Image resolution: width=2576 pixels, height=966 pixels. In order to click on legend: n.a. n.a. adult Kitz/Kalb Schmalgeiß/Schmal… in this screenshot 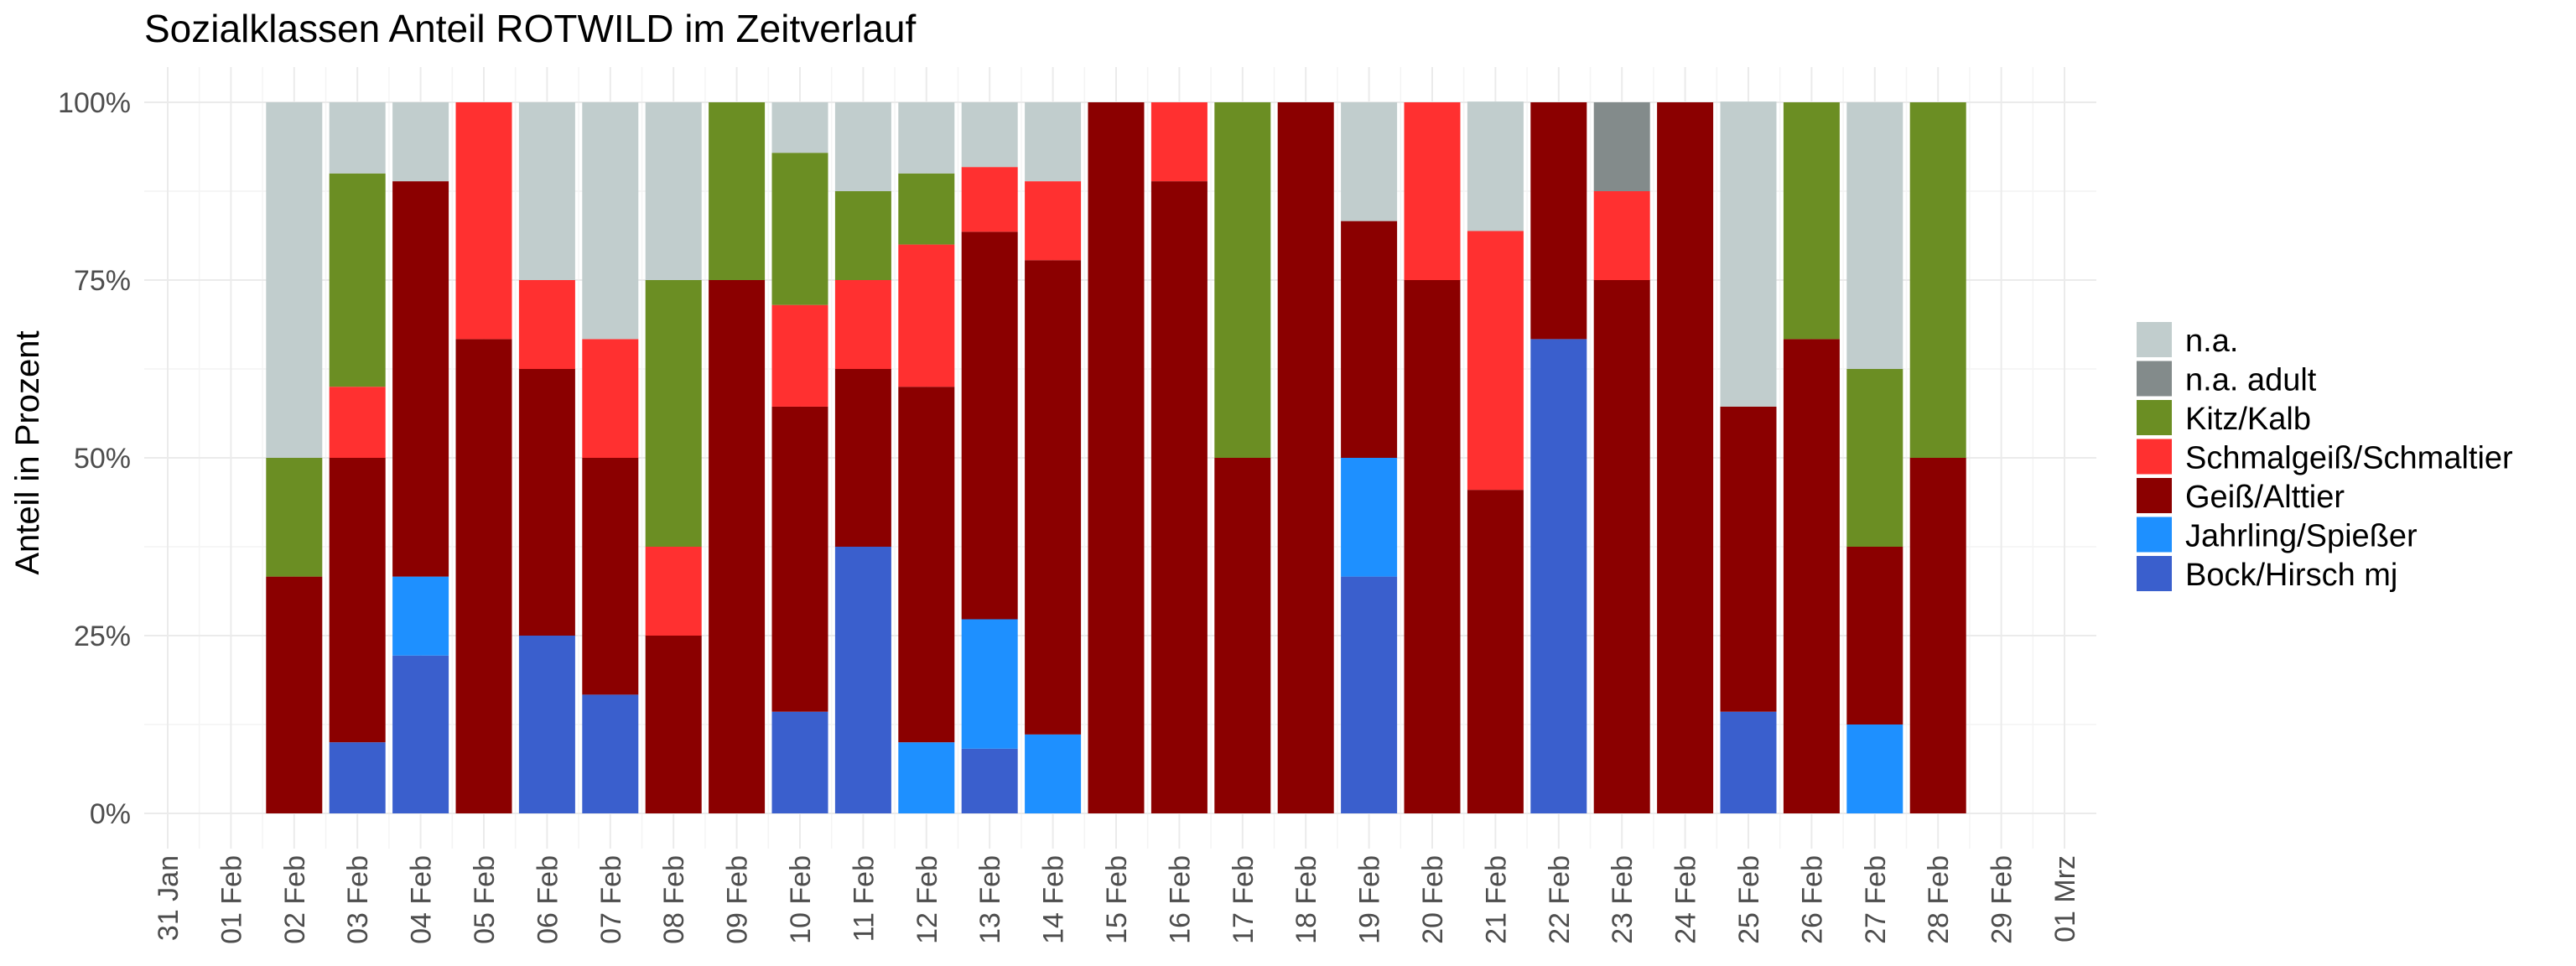, I will do `click(2325, 457)`.